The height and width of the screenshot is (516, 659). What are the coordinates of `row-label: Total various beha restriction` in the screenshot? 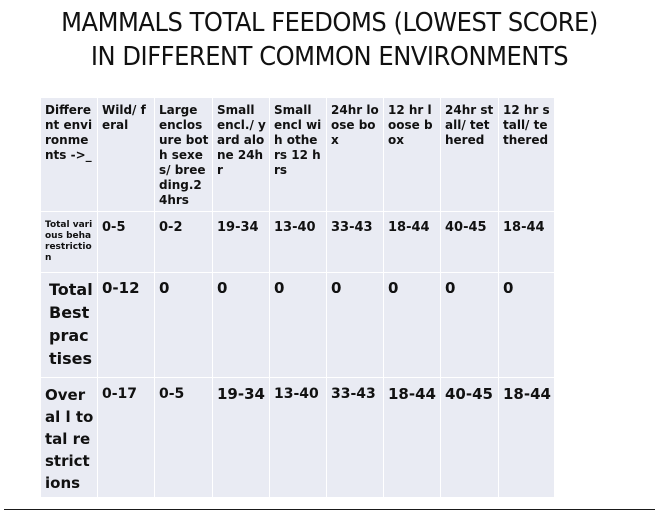 It's located at (69, 242).